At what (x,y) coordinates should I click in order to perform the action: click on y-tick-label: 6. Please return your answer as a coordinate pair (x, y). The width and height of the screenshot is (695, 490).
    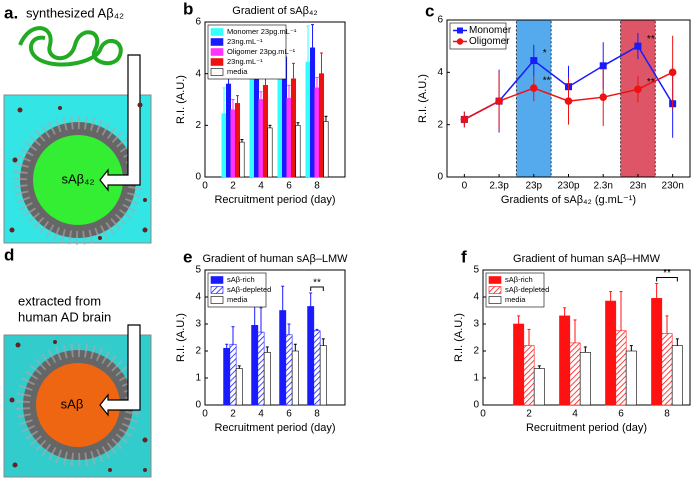
    Looking at the image, I should click on (440, 20).